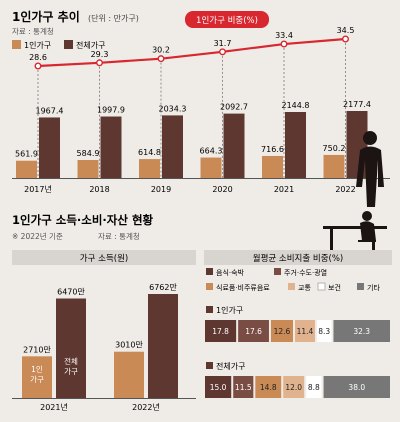 This screenshot has width=400, height=422. Describe the element at coordinates (129, 345) in the screenshot. I see `income-single-label: 3010만` at that location.